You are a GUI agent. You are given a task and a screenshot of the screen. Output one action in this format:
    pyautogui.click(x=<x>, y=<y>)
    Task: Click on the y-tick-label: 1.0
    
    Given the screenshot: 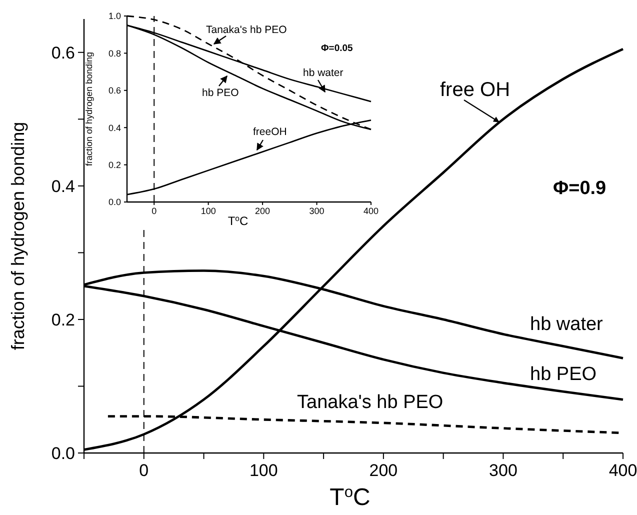 What is the action you would take?
    pyautogui.click(x=114, y=16)
    